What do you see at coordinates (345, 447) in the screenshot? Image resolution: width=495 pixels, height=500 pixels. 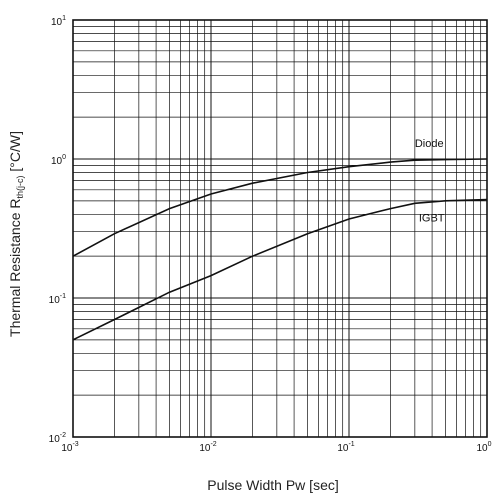 I see `x-tick-label: 10⁻¹` at bounding box center [345, 447].